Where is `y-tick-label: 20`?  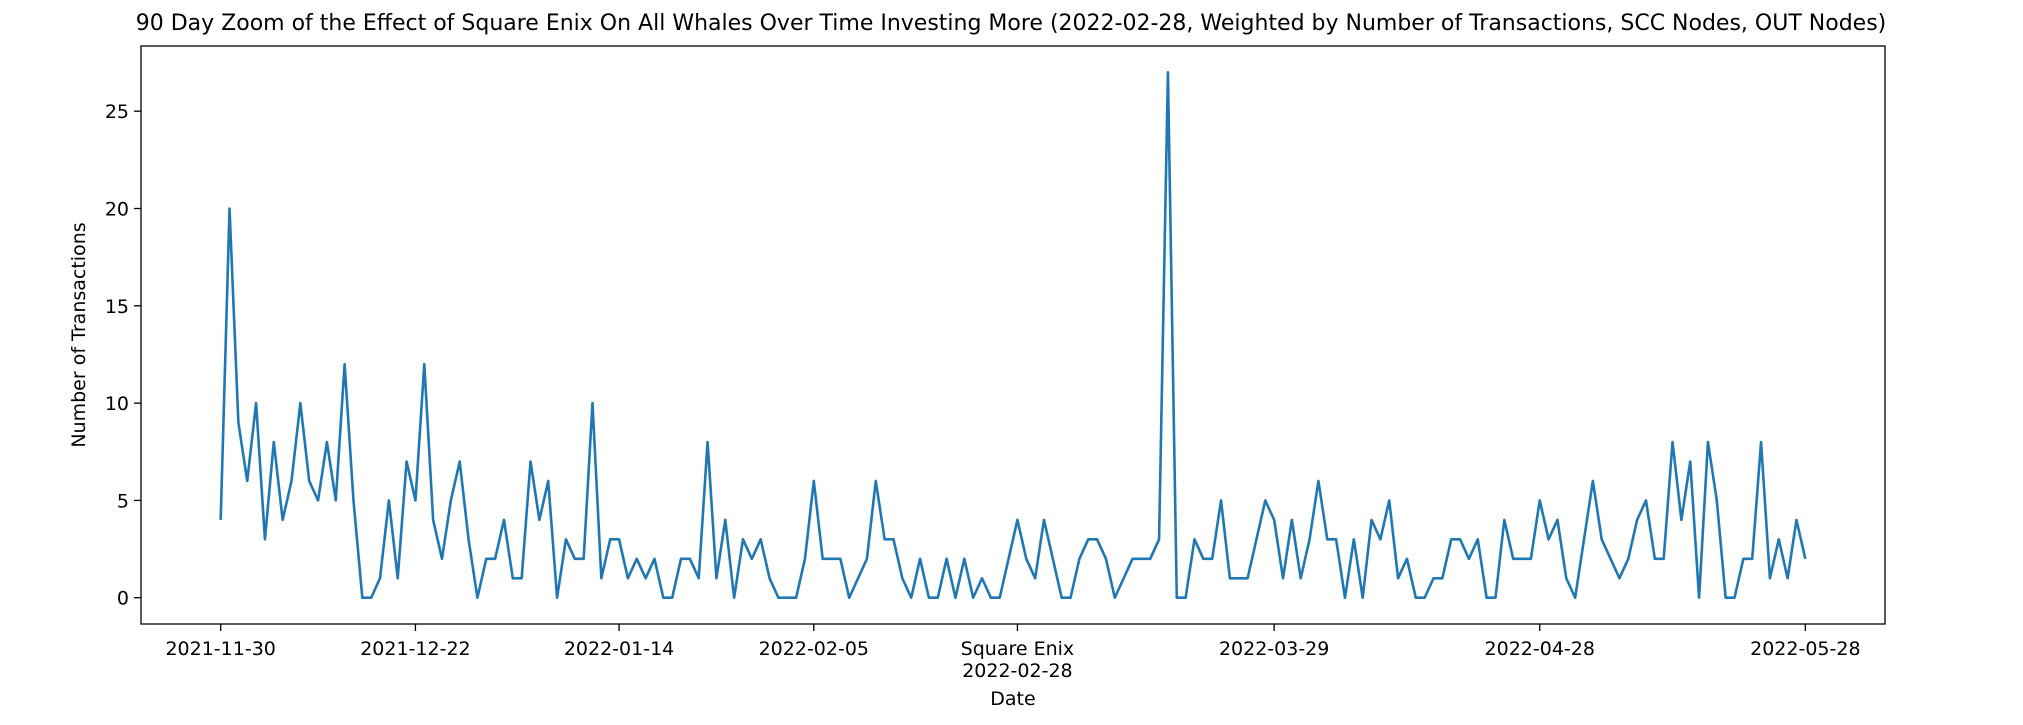
y-tick-label: 20 is located at coordinates (117, 210).